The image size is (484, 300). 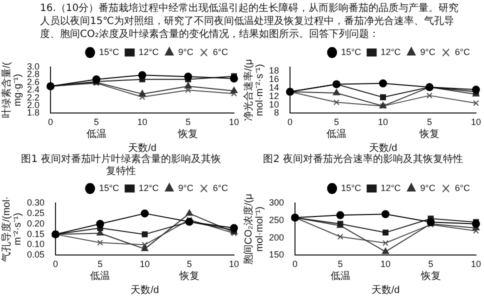 I want to click on y-tick-label: 12, so click(x=274, y=95).